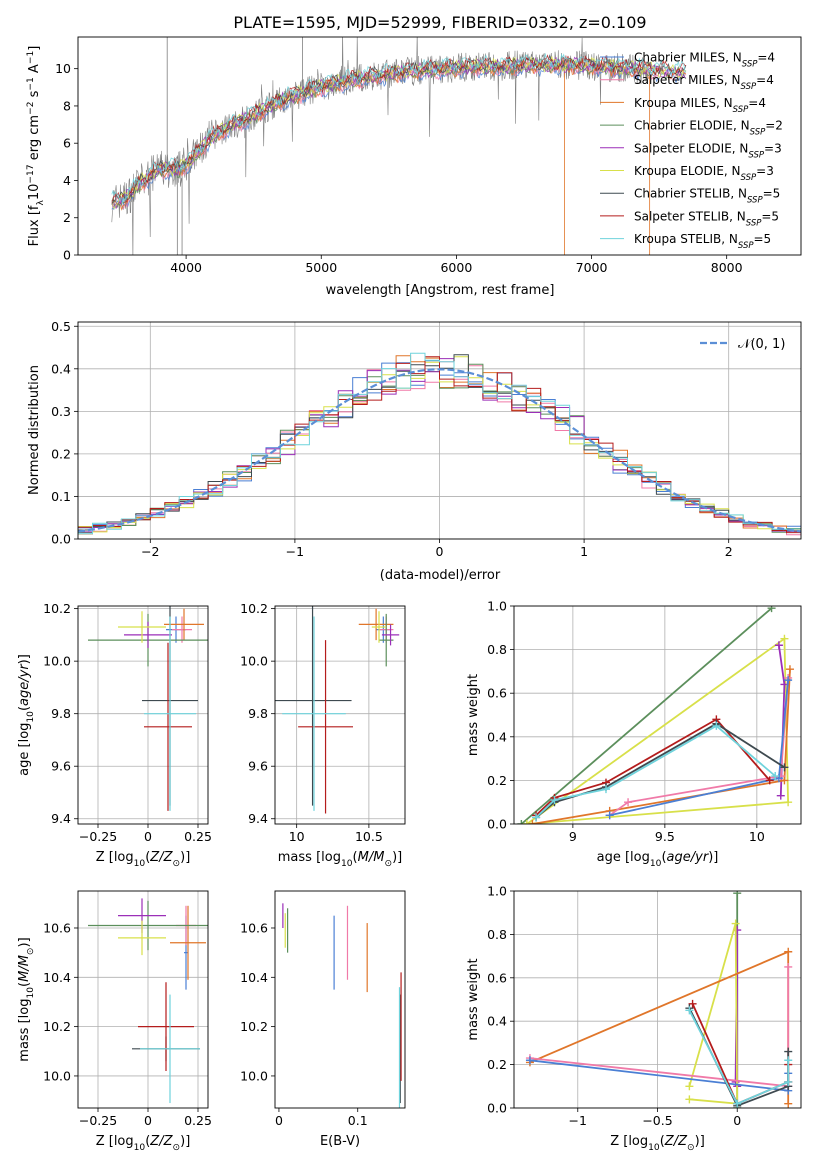 This screenshot has width=819, height=1170. Describe the element at coordinates (707, 196) in the screenshot. I see `legend-label: Chabrier STELIB, NSSP=5` at that location.